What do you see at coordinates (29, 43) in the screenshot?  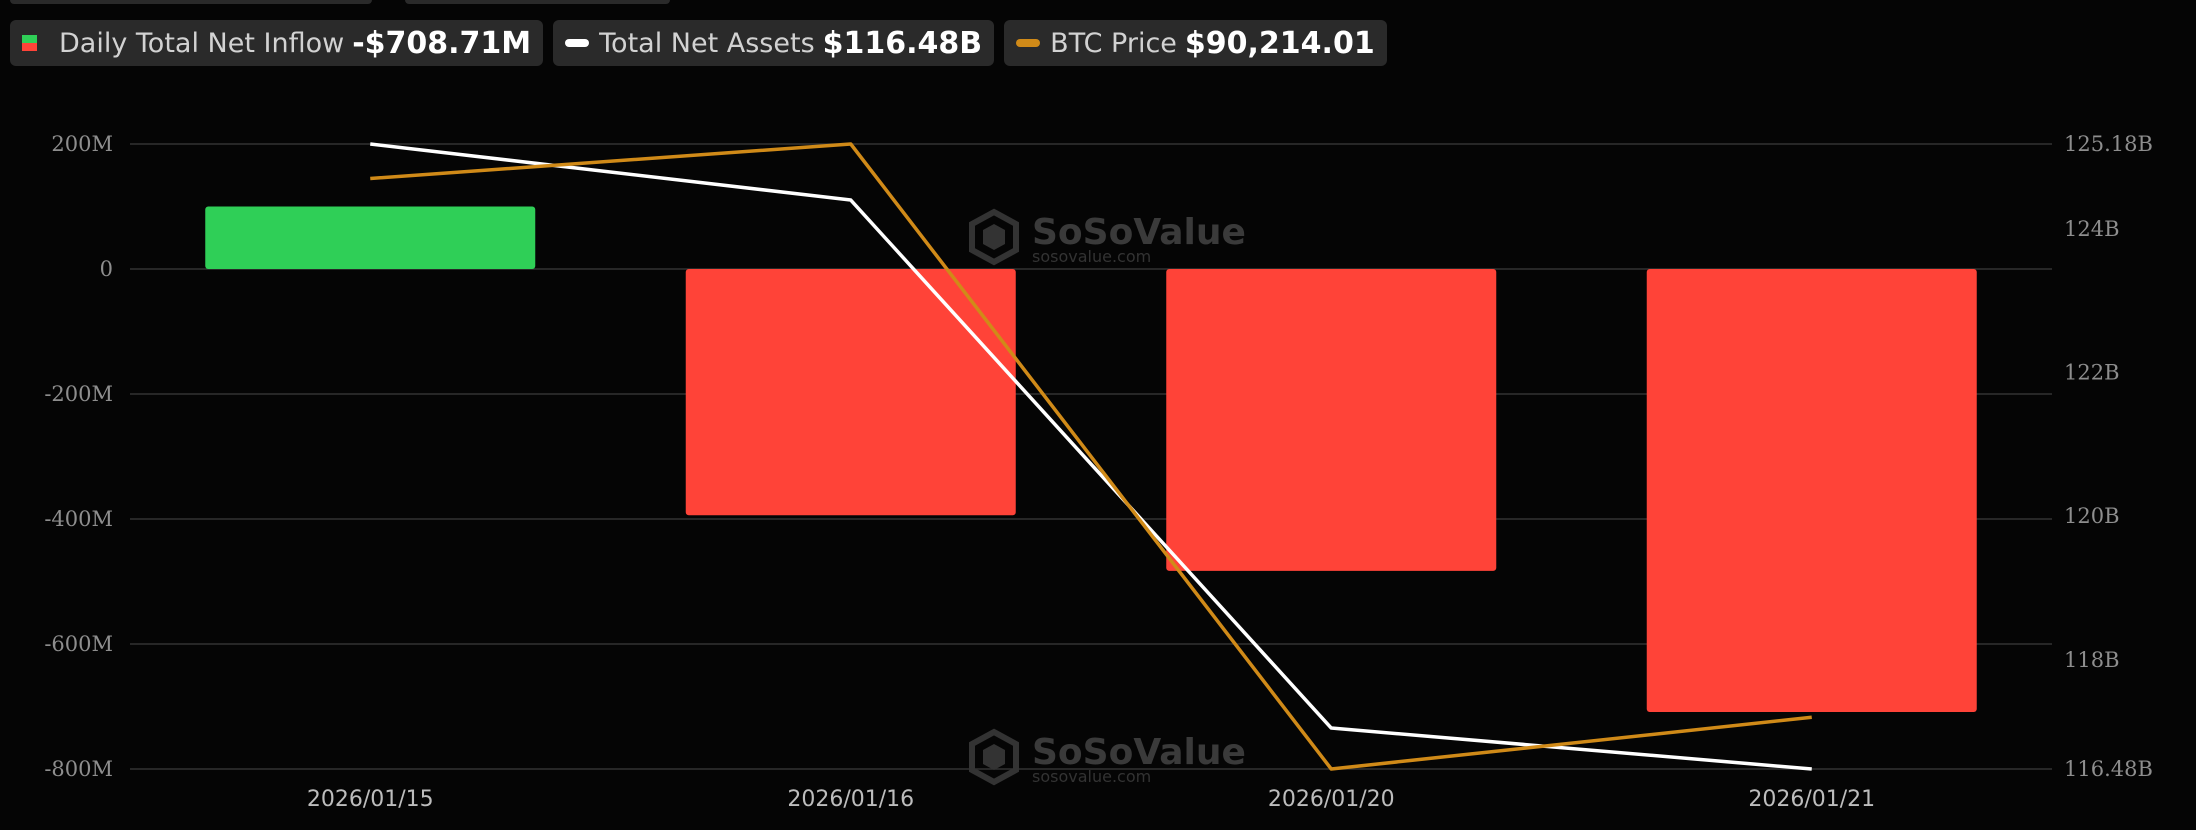 I see `inflow-swatch-icon` at bounding box center [29, 43].